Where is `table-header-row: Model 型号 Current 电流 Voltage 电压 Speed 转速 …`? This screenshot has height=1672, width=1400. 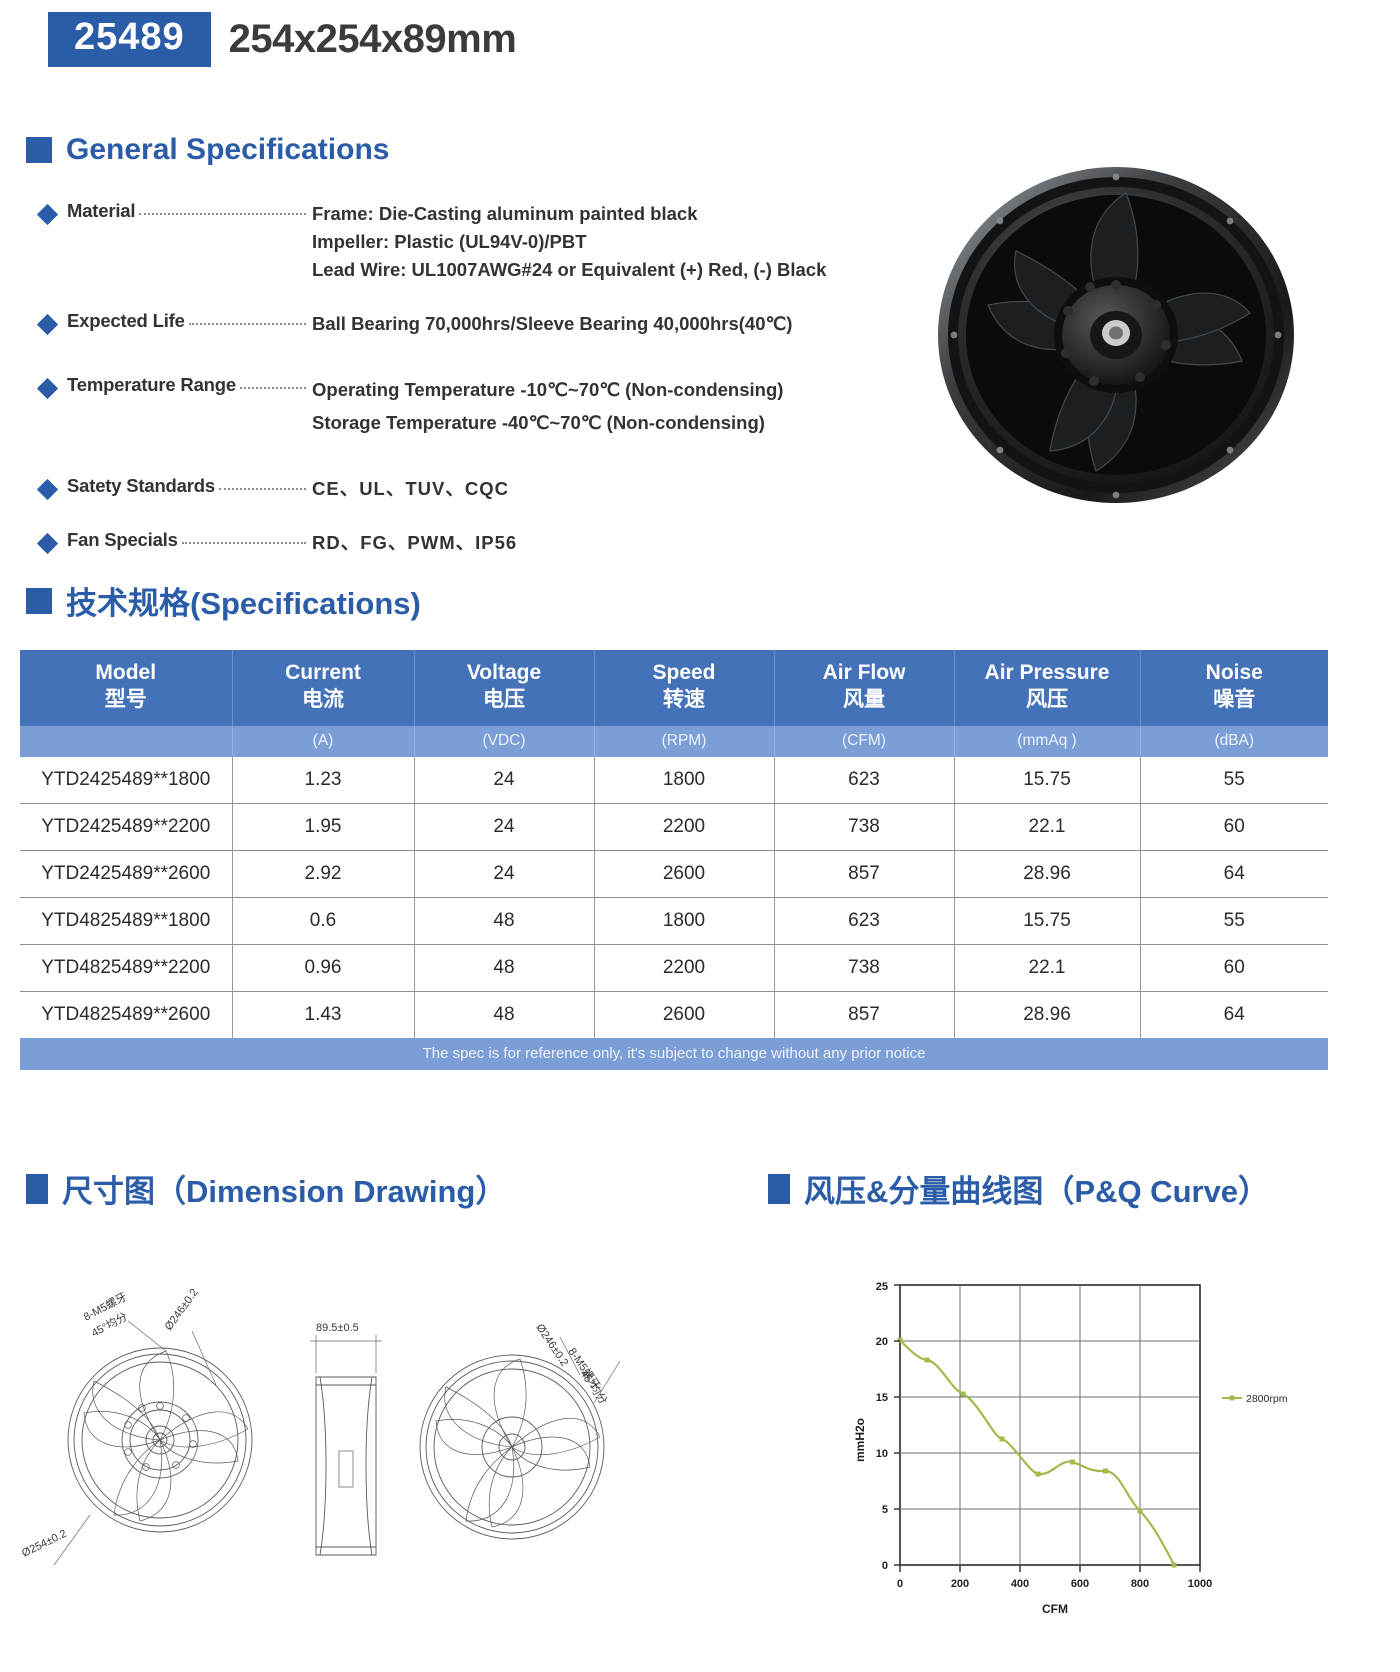 table-header-row: Model 型号 Current 电流 Voltage 电压 Speed 转速 … is located at coordinates (674, 688).